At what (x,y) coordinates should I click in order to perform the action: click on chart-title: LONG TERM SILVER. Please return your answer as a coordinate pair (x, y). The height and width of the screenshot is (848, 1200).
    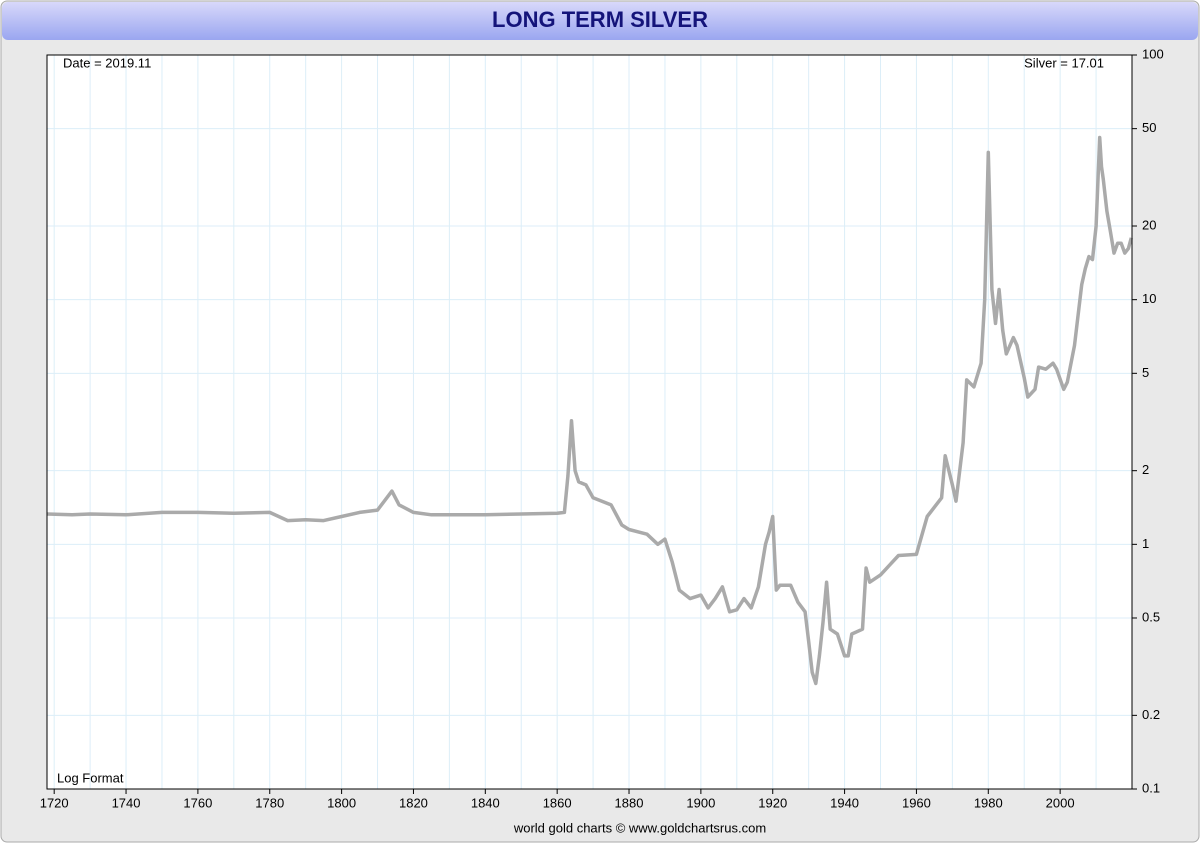
    Looking at the image, I should click on (600, 19).